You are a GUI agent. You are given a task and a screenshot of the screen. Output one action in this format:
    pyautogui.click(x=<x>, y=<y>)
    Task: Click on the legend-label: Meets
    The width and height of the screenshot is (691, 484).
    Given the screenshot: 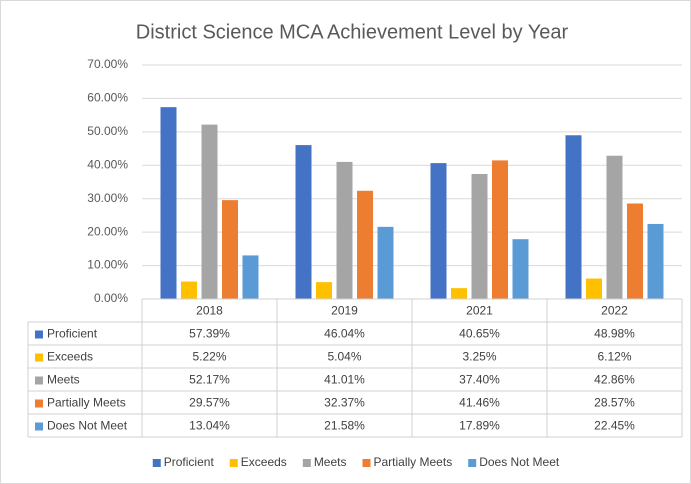 What is the action you would take?
    pyautogui.click(x=330, y=462)
    